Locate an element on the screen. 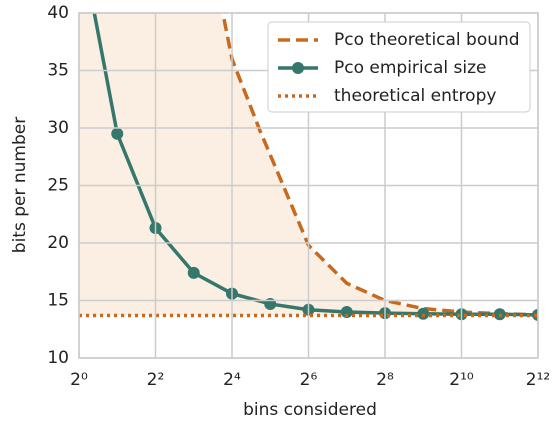 Image resolution: width=554 pixels, height=431 pixels. x-tick-label: 2² is located at coordinates (156, 380).